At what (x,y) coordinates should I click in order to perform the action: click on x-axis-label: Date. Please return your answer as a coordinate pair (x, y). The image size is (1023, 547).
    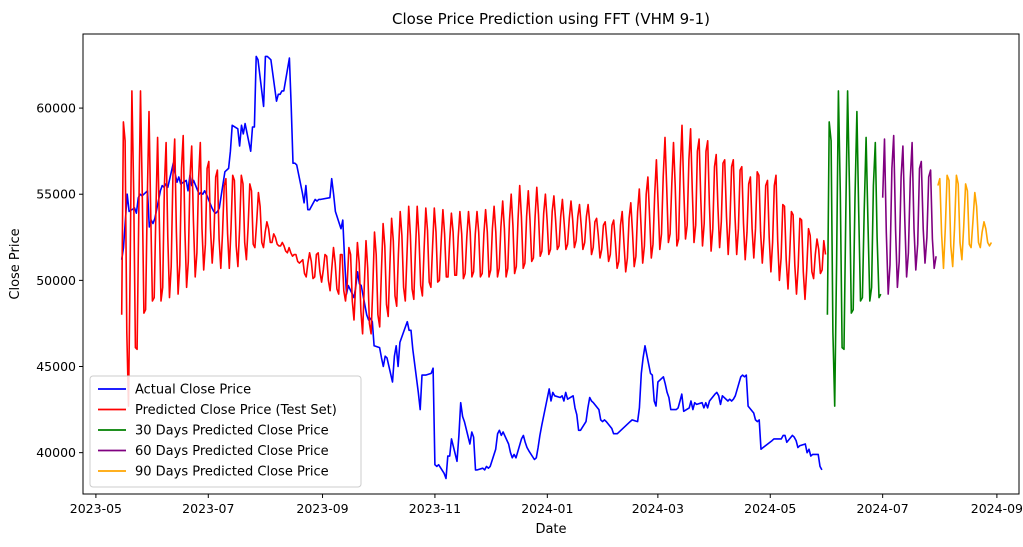
    Looking at the image, I should click on (550, 529).